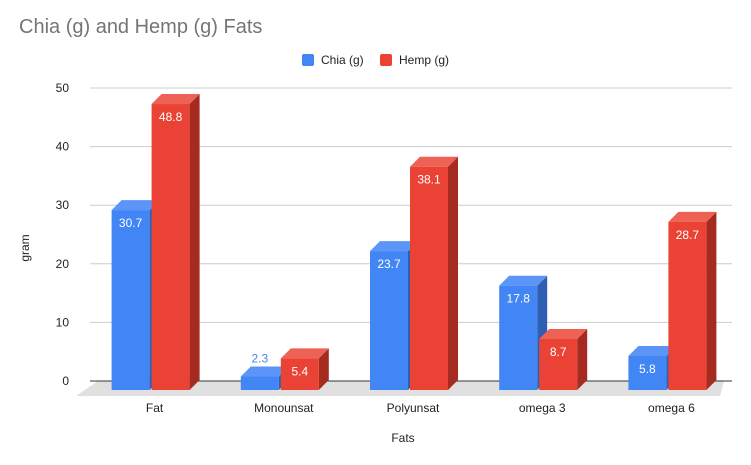 This screenshot has width=751, height=465. I want to click on y-tick-label-30: 30, so click(63, 205).